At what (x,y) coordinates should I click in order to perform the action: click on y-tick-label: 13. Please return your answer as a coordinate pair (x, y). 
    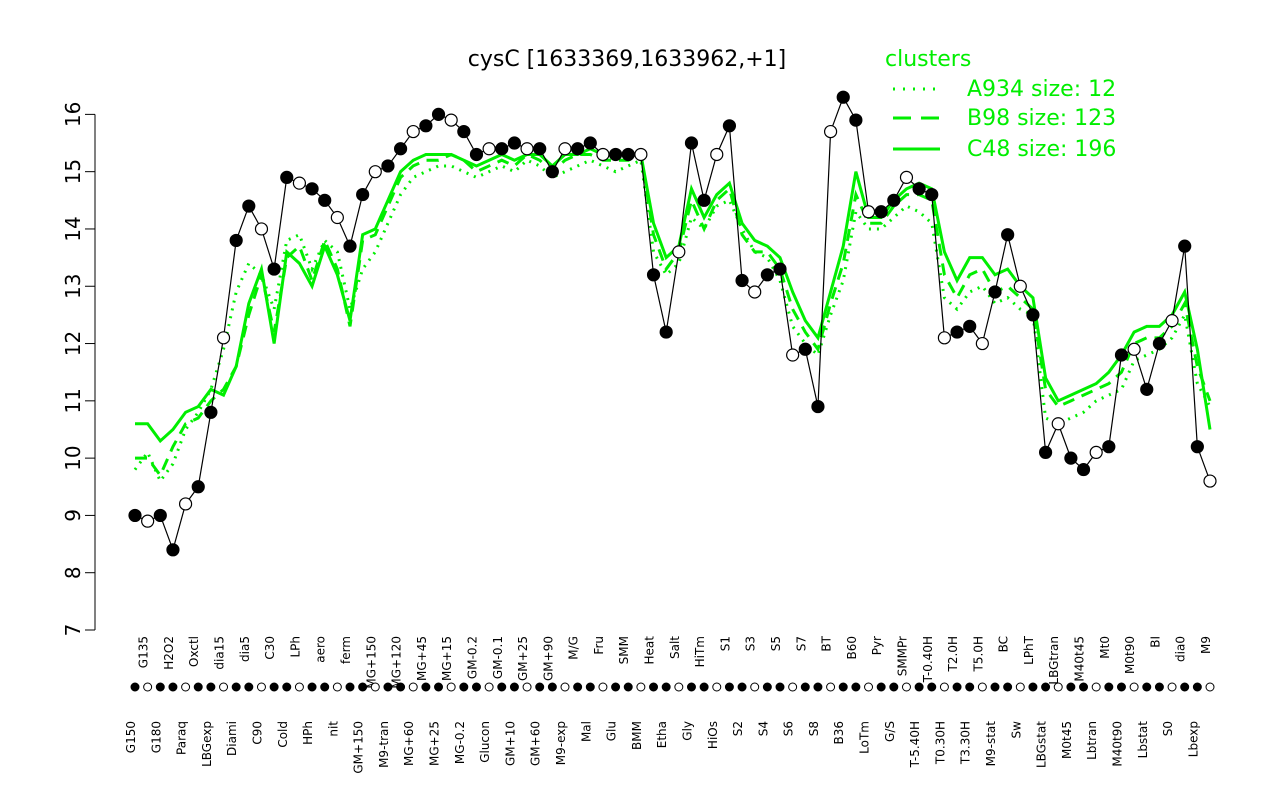
    Looking at the image, I should click on (73, 286).